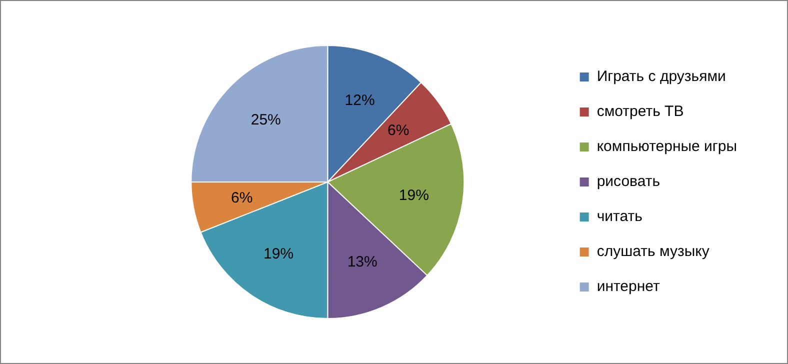  Describe the element at coordinates (653, 251) in the screenshot. I see `legend-label: слушать музыку` at that location.